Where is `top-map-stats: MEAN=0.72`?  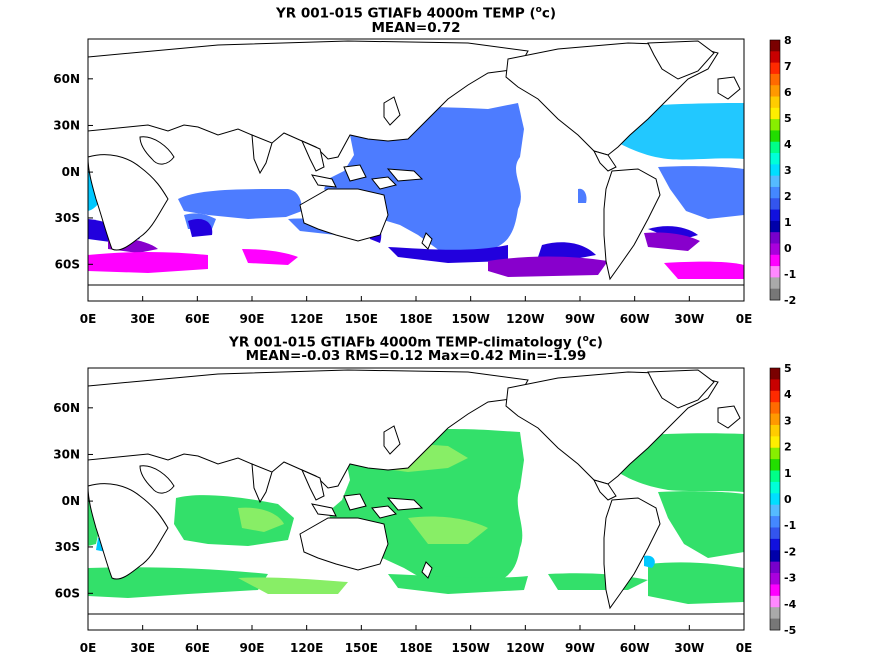 top-map-stats: MEAN=0.72 is located at coordinates (416, 28).